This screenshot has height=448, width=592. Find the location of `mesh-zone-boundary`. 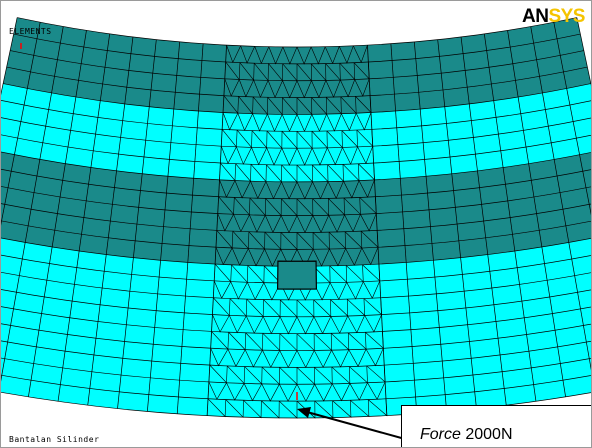

mesh-zone-boundary is located at coordinates (216, 230).